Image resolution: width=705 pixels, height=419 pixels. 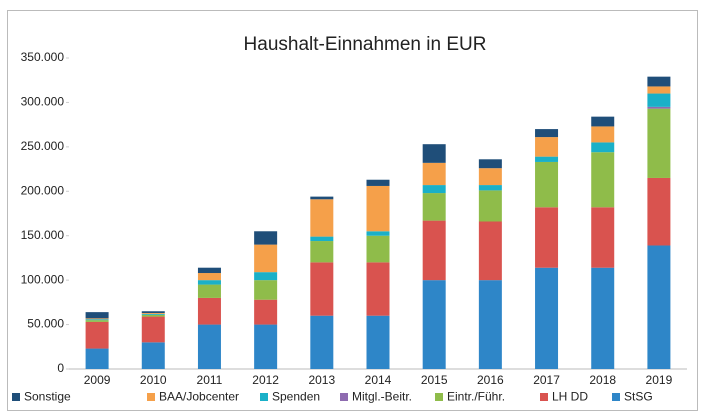 I want to click on legend-label: Sonstige, so click(x=47, y=397).